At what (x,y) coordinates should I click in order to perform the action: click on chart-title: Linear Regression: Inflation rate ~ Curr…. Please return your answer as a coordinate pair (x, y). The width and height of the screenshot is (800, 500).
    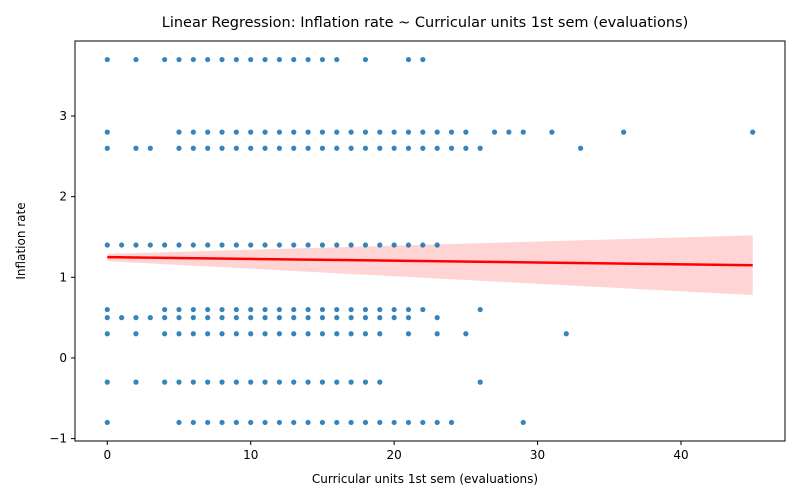
    Looking at the image, I should click on (425, 23).